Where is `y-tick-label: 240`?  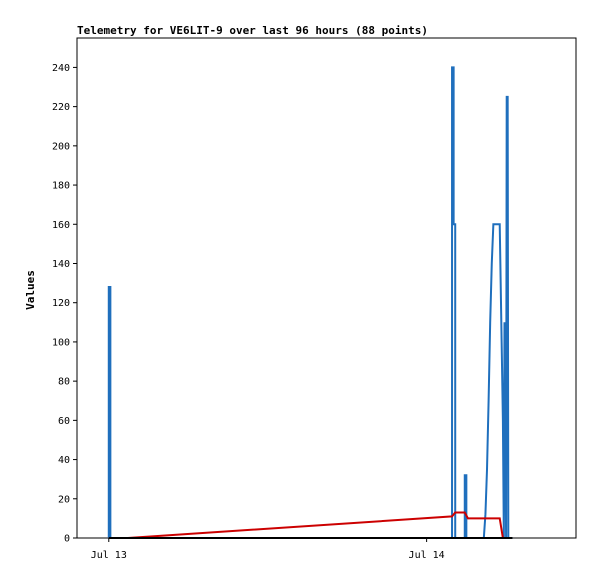
y-tick-label: 240 is located at coordinates (61, 68).